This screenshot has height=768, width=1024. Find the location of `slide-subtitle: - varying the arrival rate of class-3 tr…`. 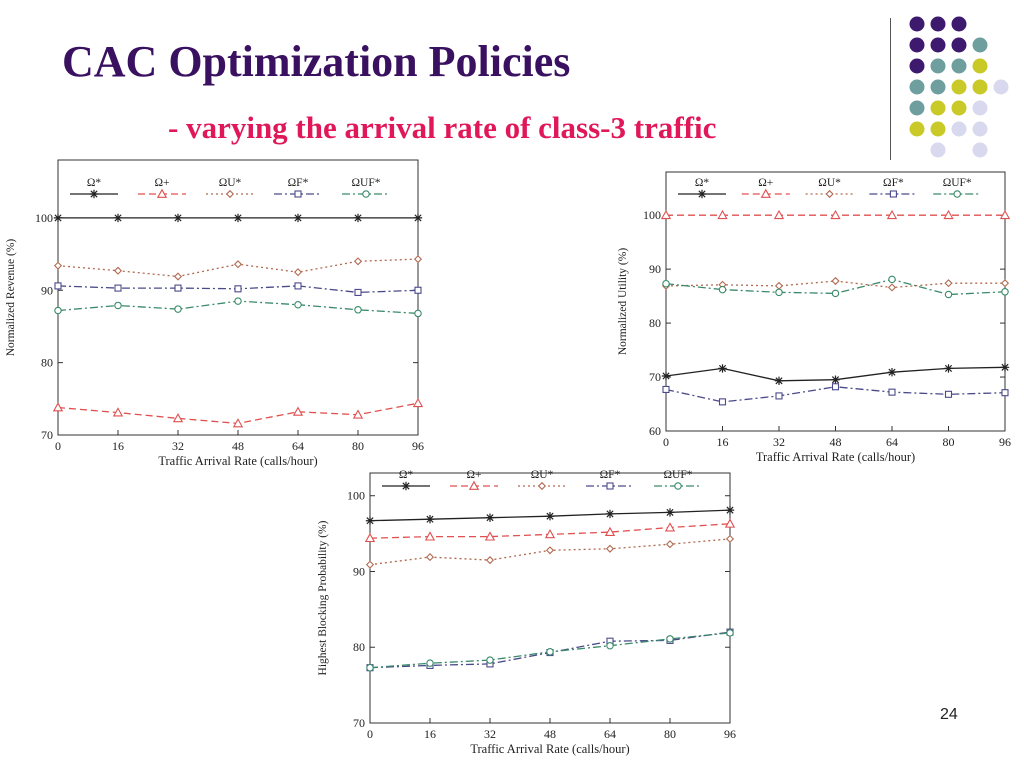

slide-subtitle: - varying the arrival rate of class-3 tr… is located at coordinates (442, 127).